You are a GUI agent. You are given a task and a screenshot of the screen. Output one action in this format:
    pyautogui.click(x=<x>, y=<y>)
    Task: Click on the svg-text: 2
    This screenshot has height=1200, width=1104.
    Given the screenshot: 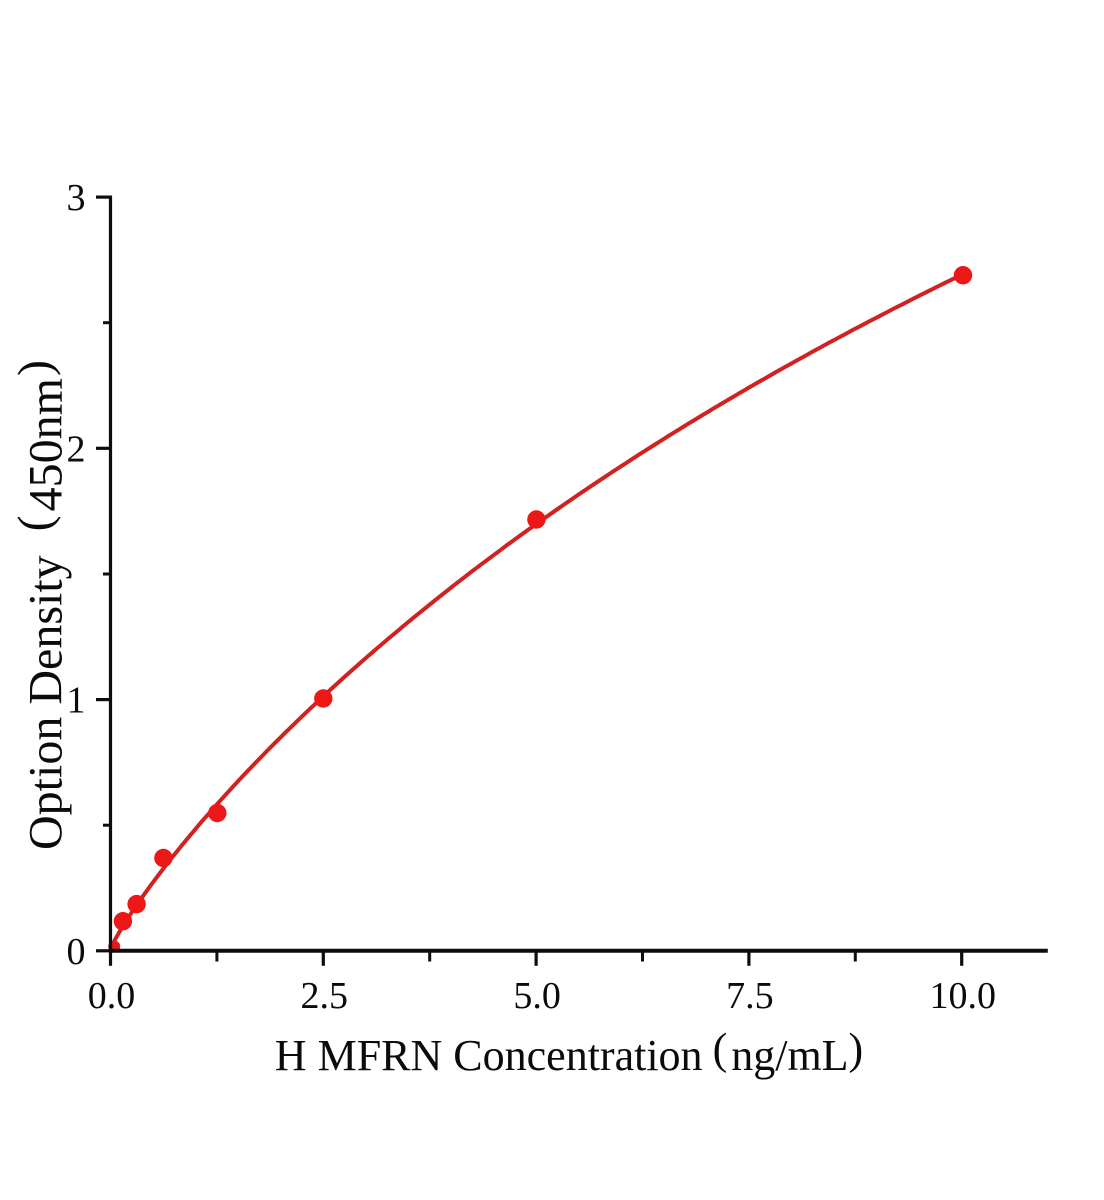 What is the action you would take?
    pyautogui.click(x=76, y=449)
    